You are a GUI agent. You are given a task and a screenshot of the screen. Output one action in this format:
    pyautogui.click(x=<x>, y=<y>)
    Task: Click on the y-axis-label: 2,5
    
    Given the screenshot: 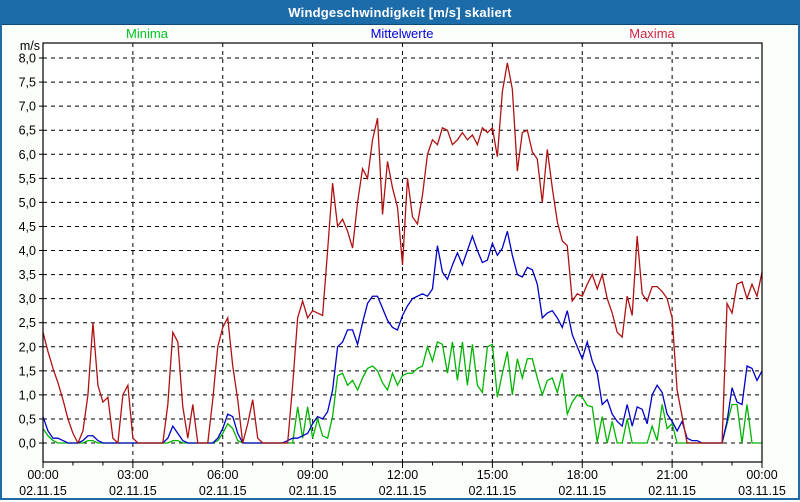 What is the action you would take?
    pyautogui.click(x=27, y=323)
    